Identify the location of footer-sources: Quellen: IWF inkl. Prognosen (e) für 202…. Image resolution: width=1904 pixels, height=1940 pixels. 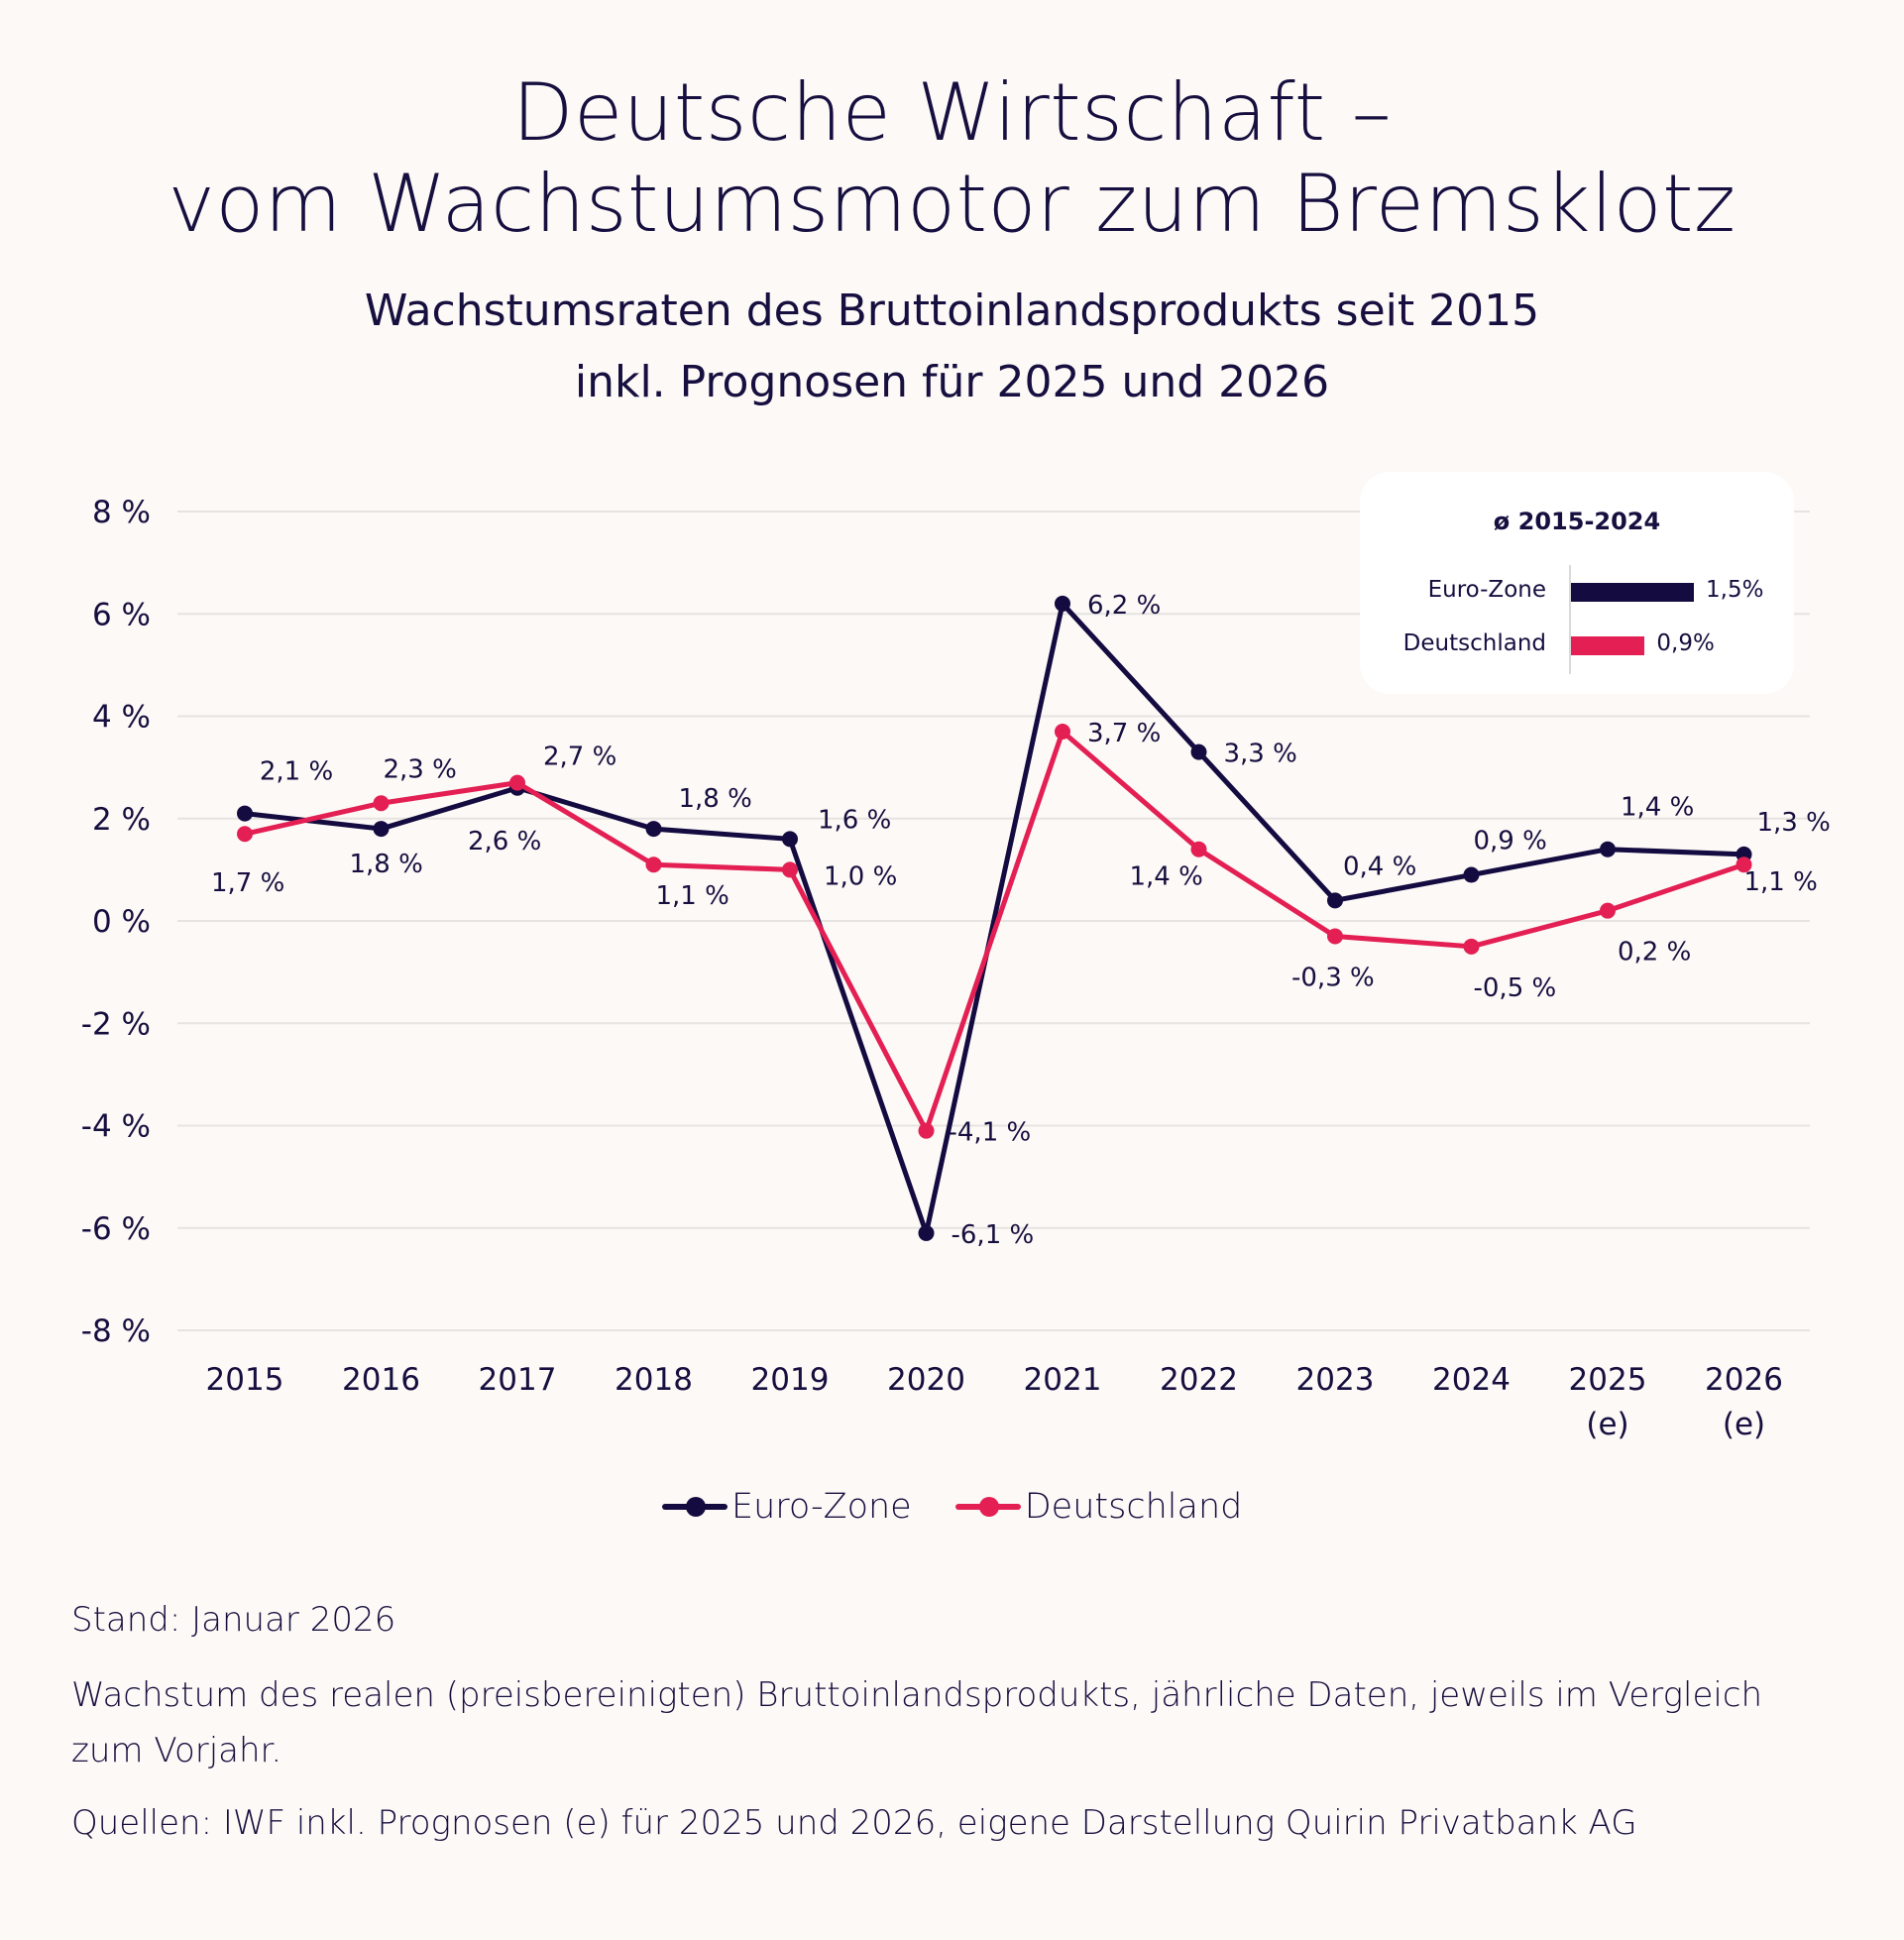
(854, 1823).